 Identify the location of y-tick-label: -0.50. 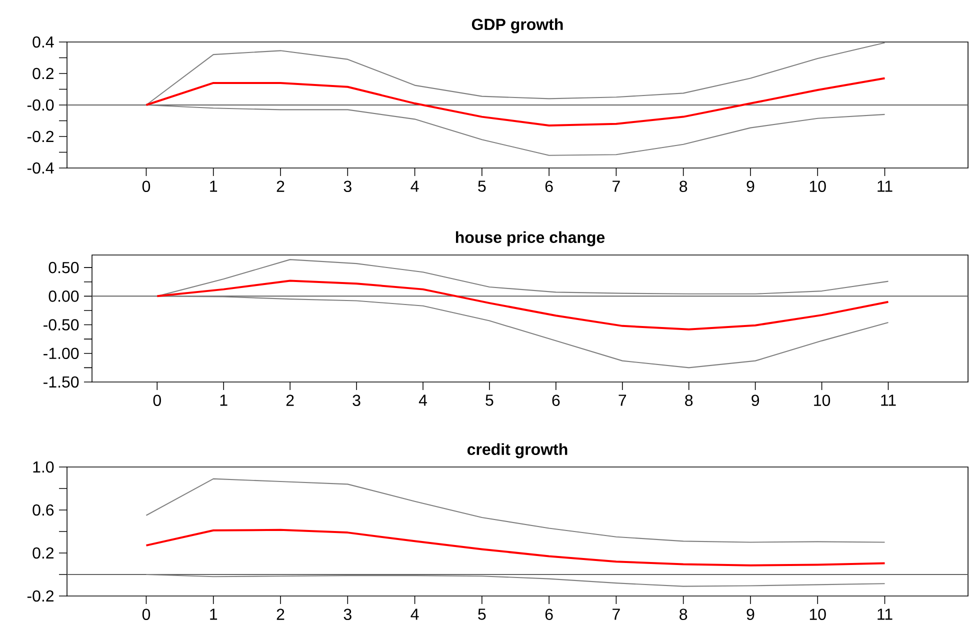
(61, 324).